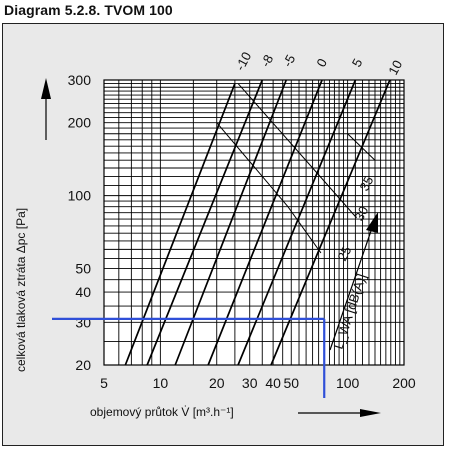 Image resolution: width=449 pixels, height=450 pixels. Describe the element at coordinates (250, 383) in the screenshot. I see `x-tick-label: 30` at that location.